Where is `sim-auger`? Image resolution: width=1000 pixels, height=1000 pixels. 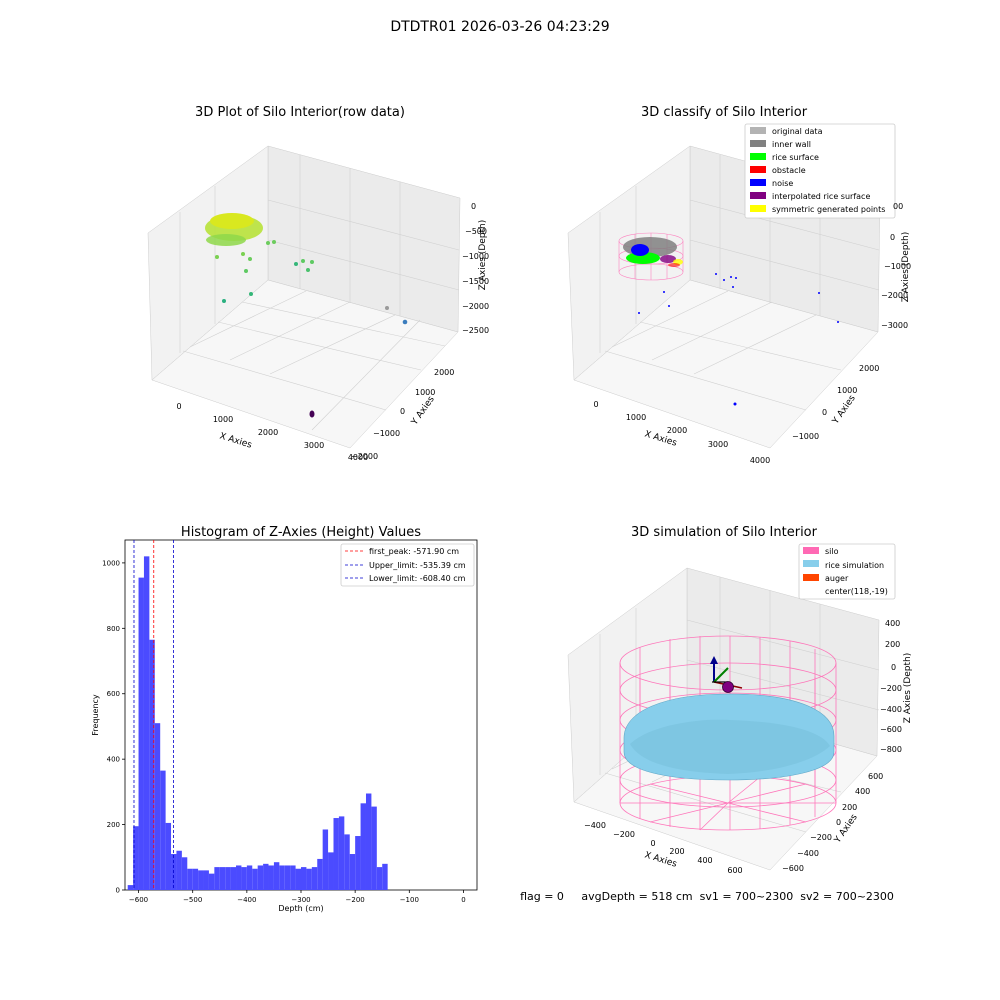 sim-auger is located at coordinates (726, 674).